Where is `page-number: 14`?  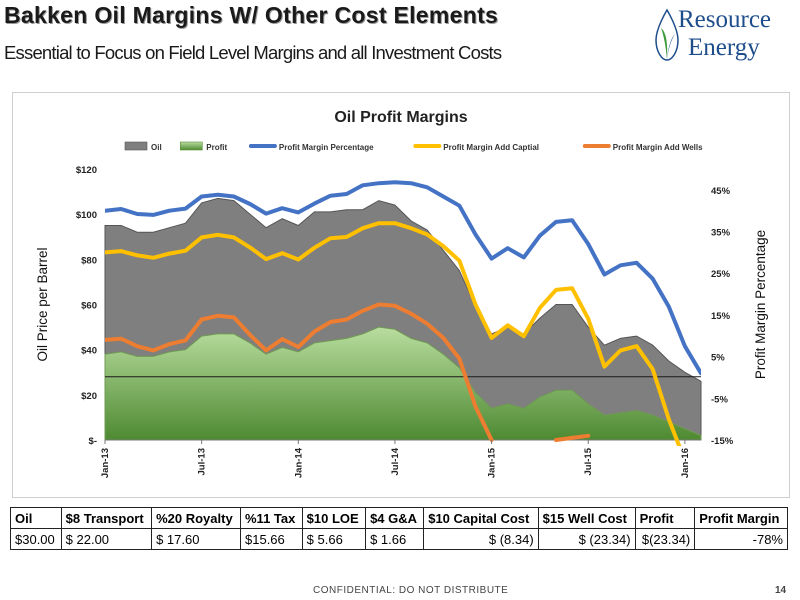
page-number: 14 is located at coordinates (781, 590).